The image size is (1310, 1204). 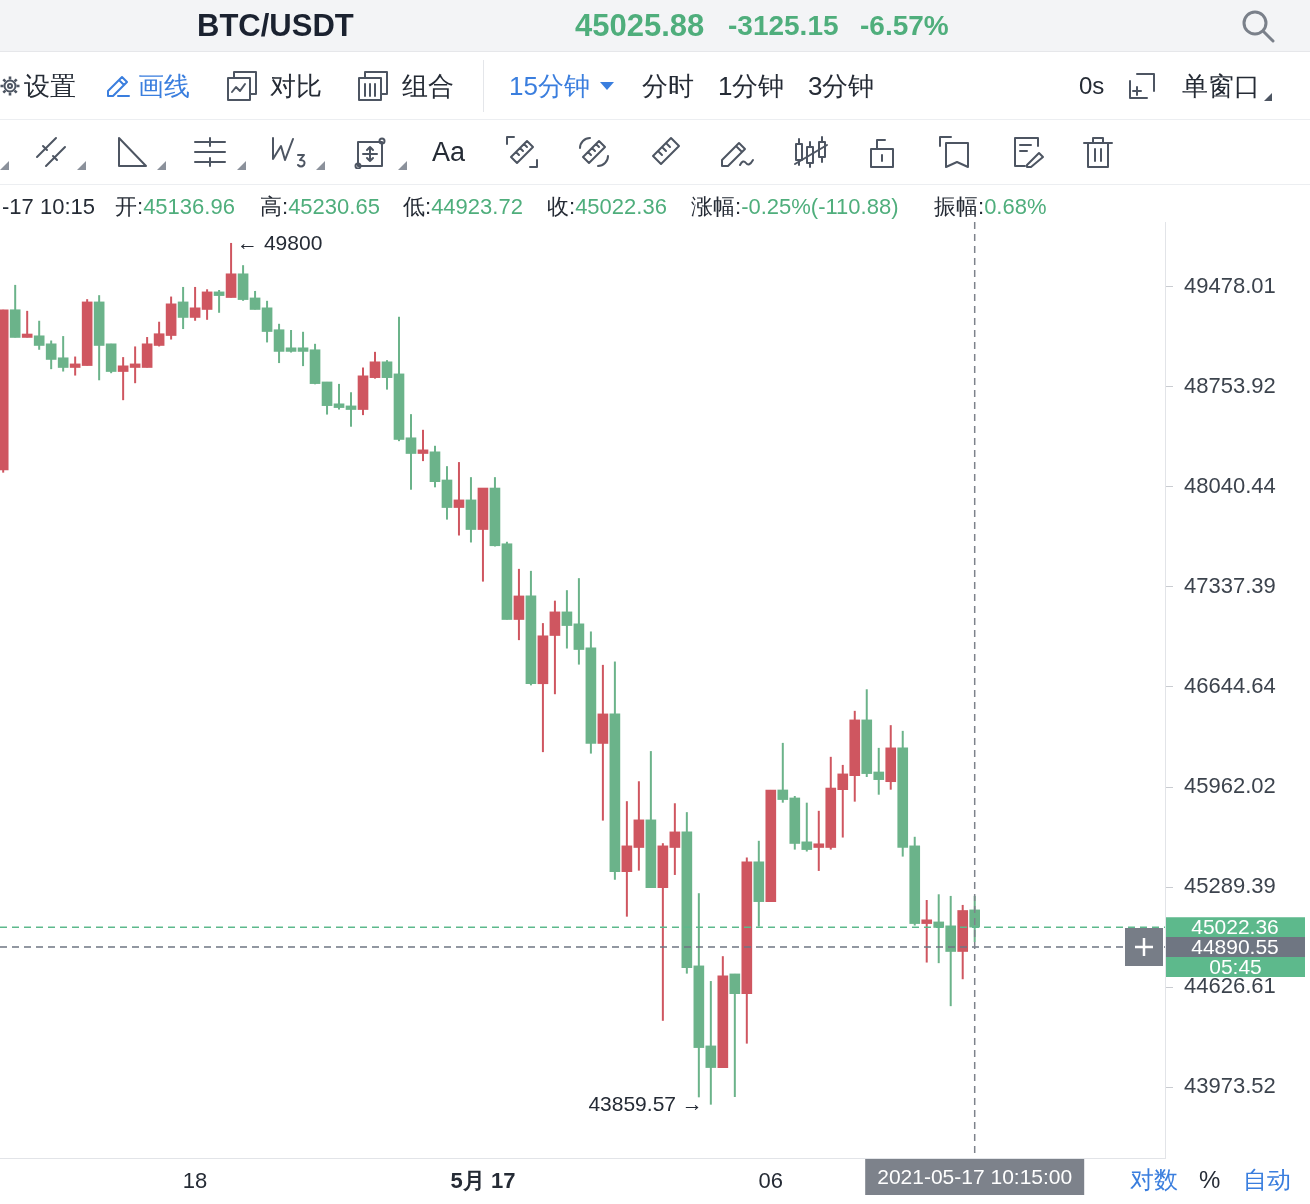 I want to click on y-tick-label: 47337.39, so click(x=1230, y=586).